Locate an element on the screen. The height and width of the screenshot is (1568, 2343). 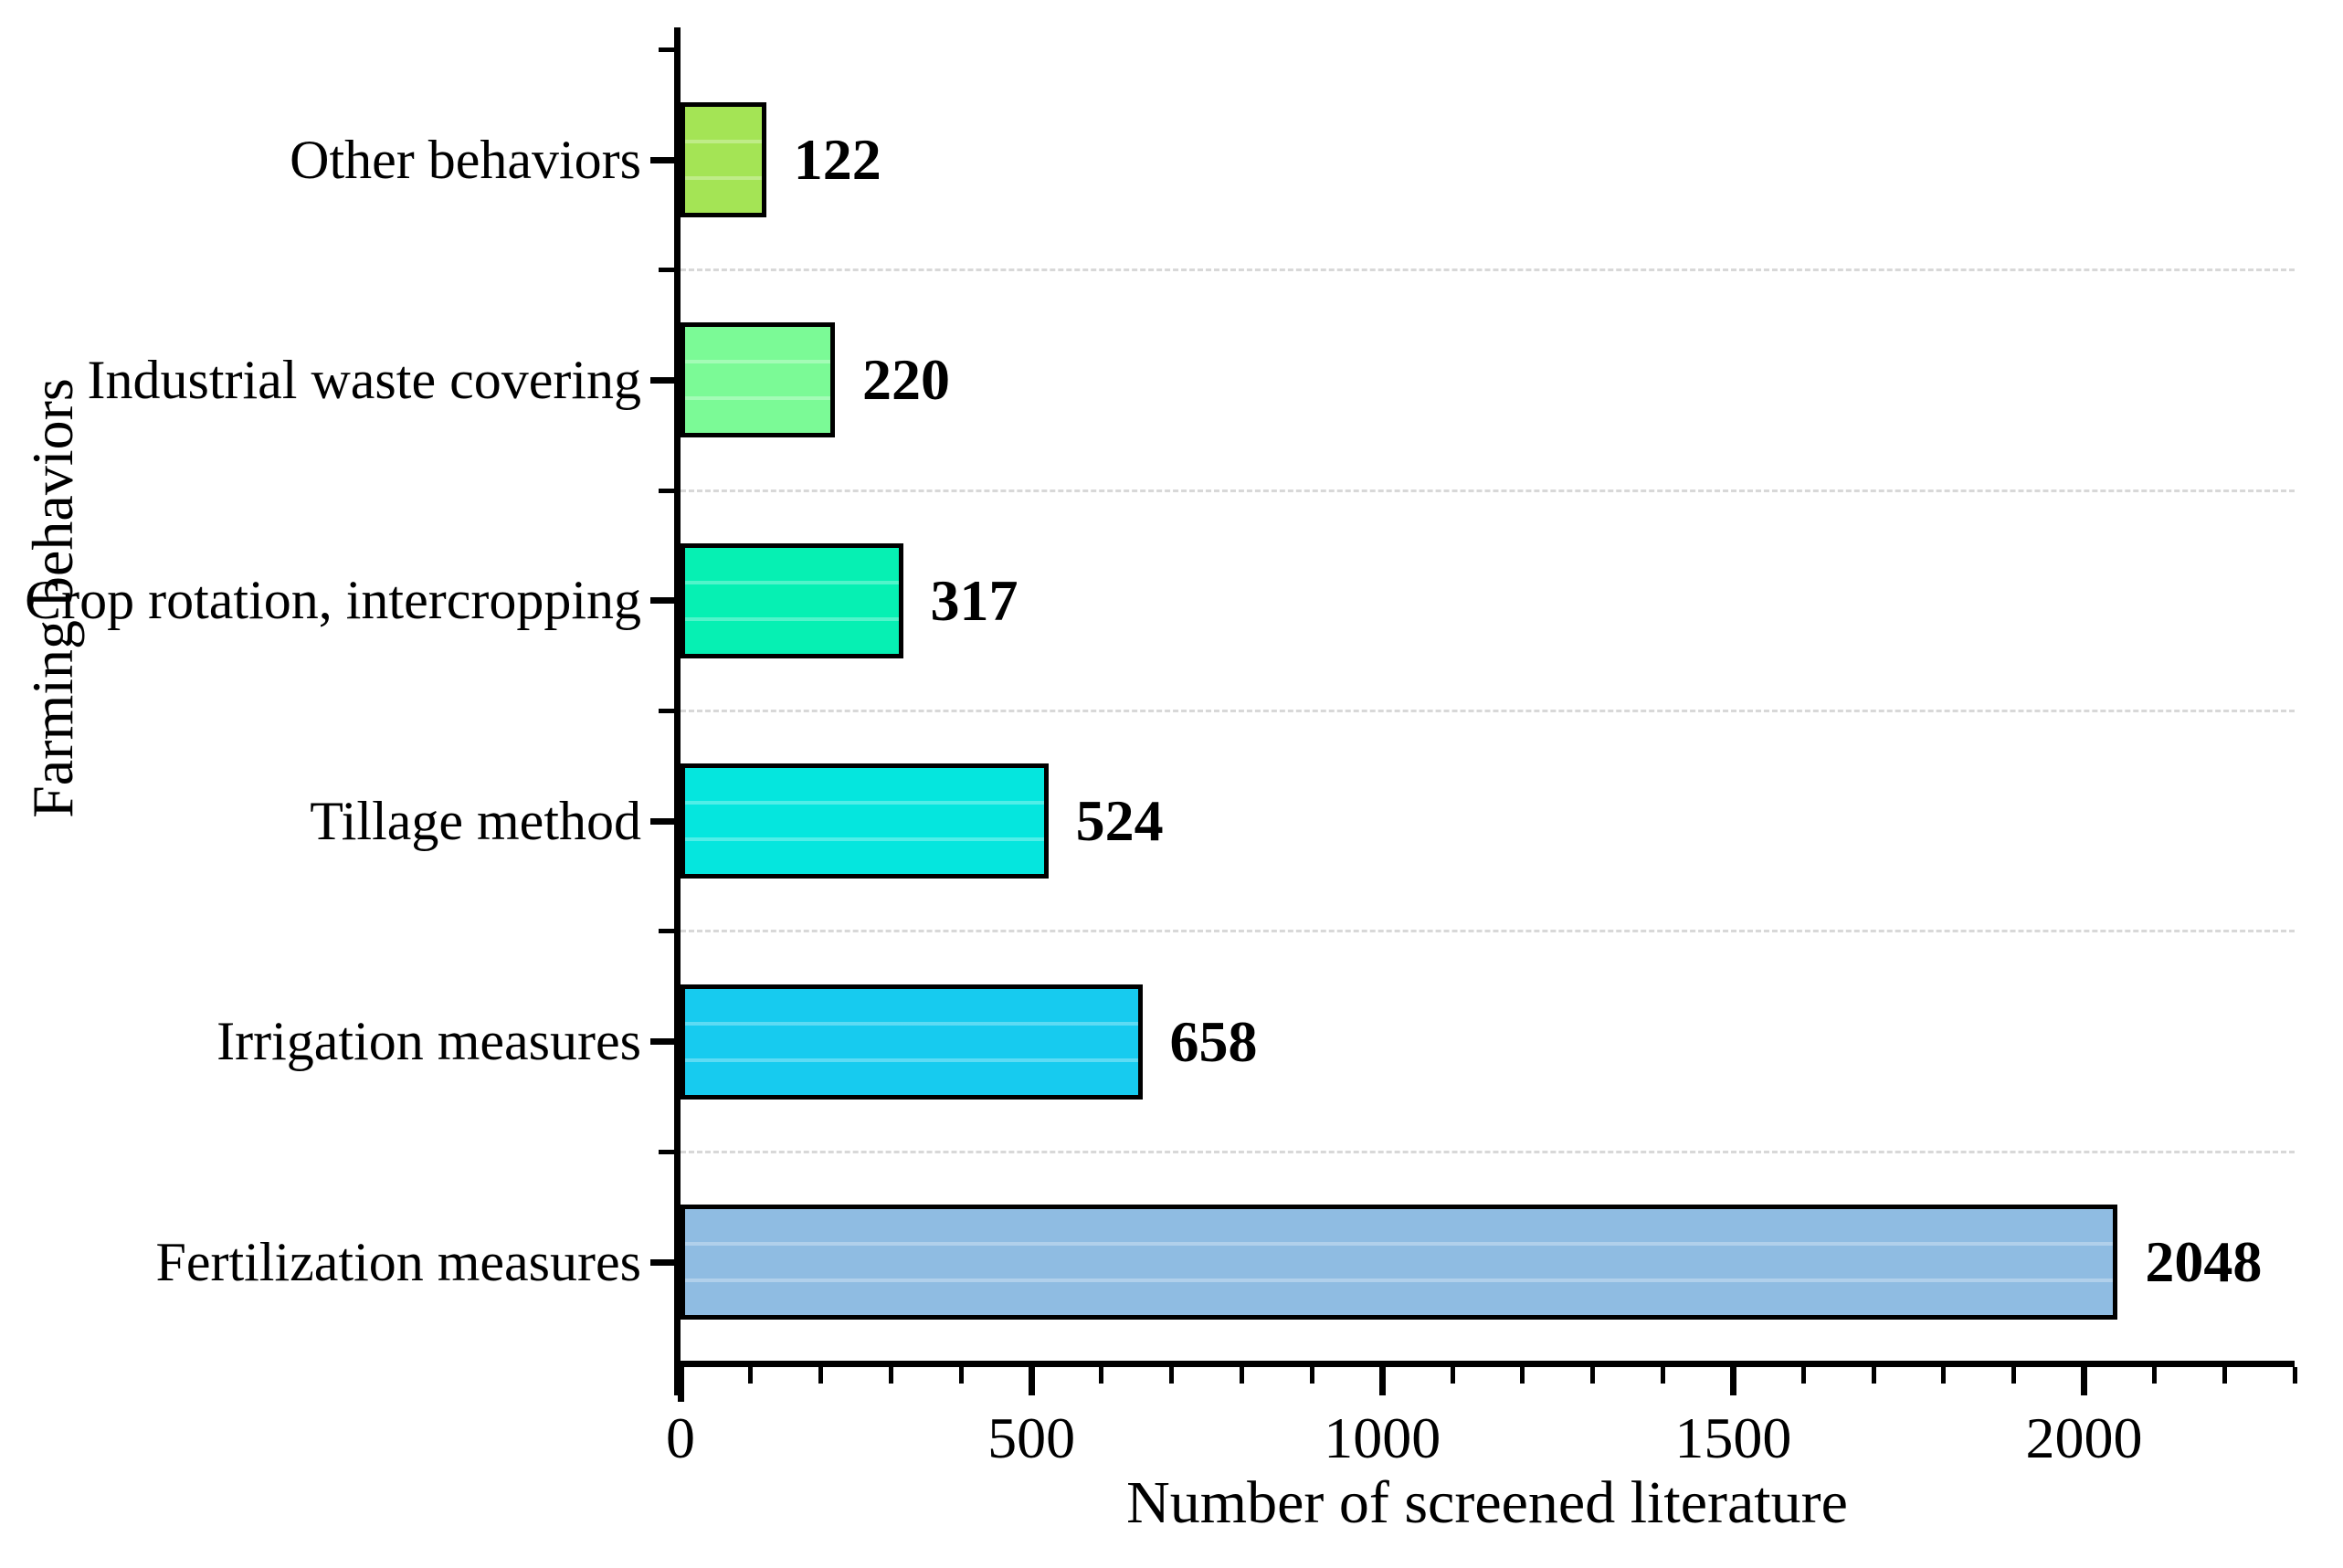
x-tick-label: 1500 is located at coordinates (1733, 1437).